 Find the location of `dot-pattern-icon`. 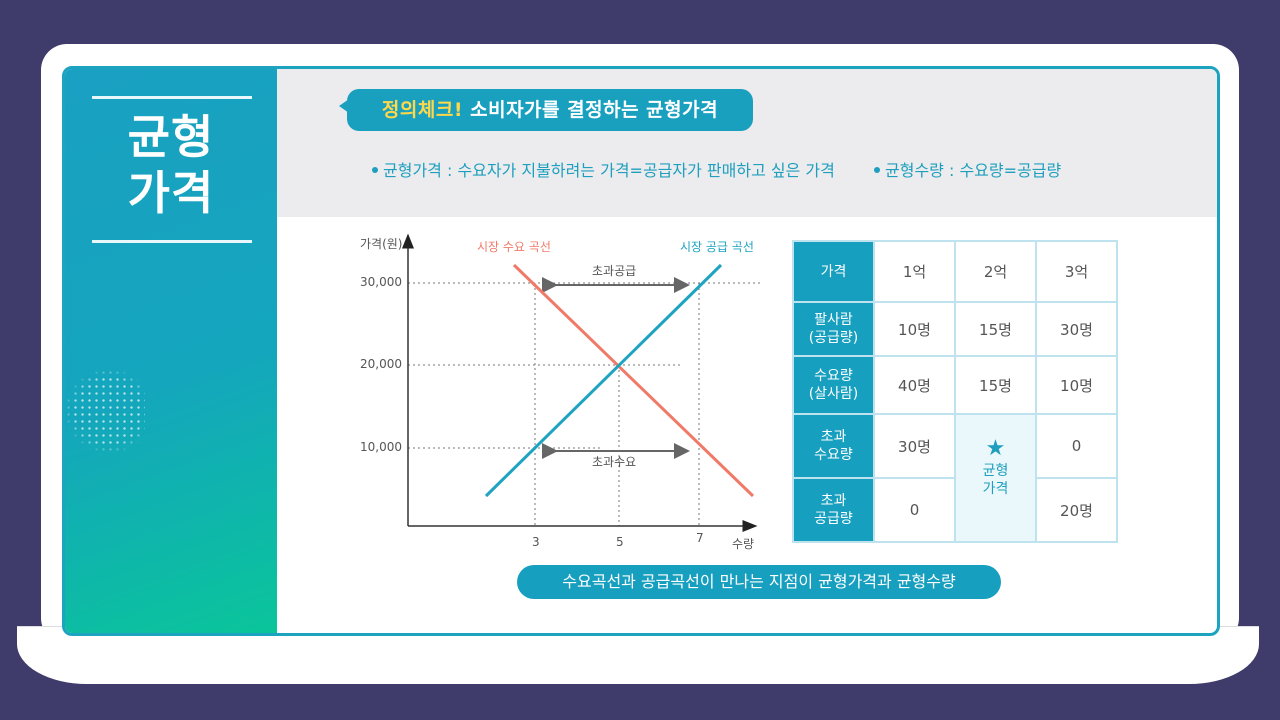

dot-pattern-icon is located at coordinates (105, 411).